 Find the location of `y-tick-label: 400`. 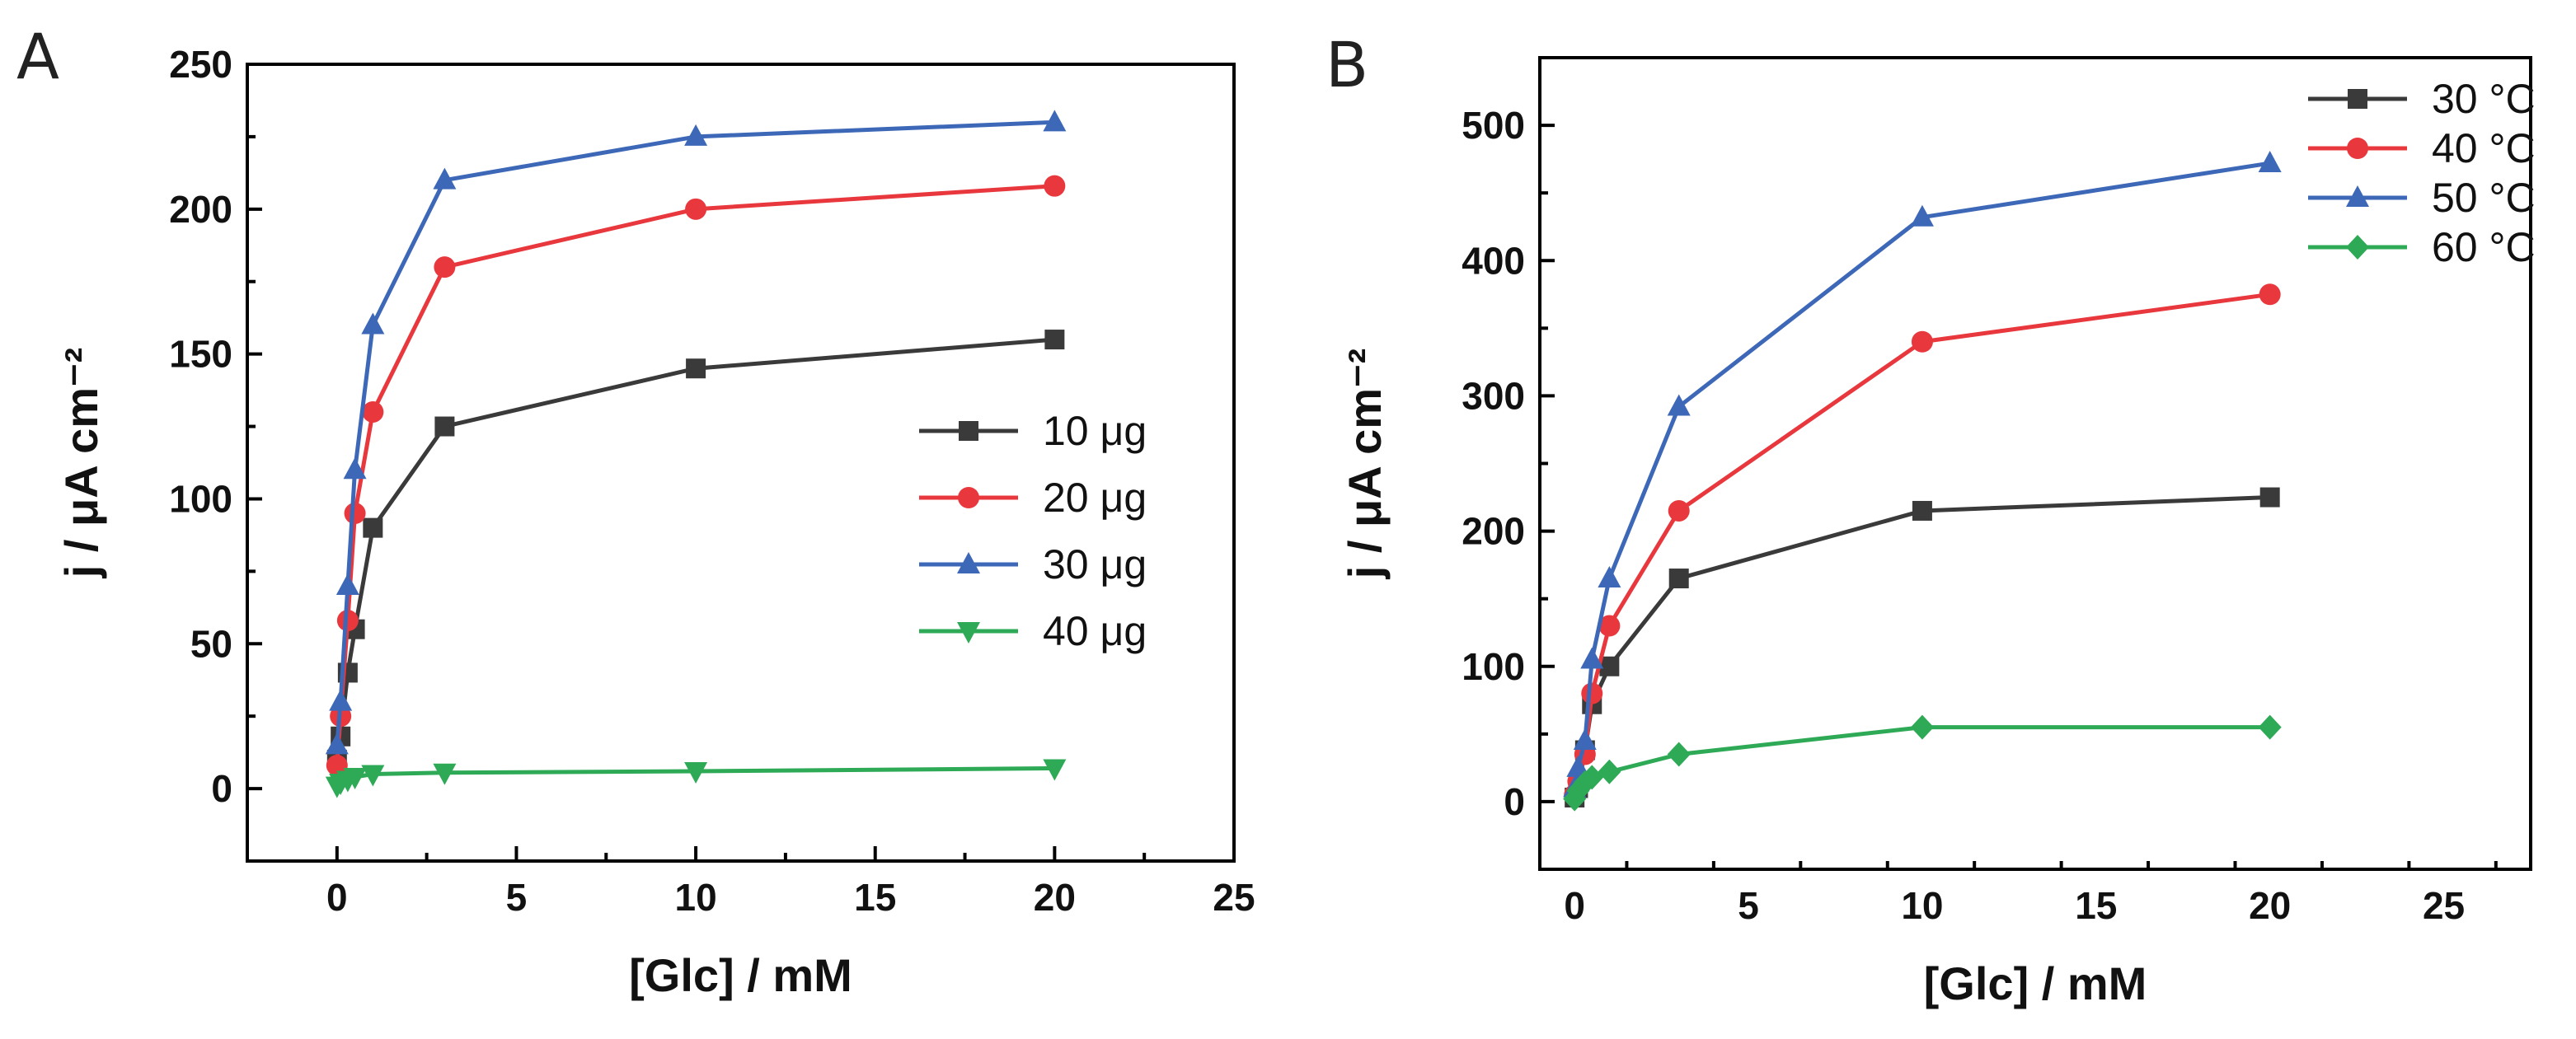

y-tick-label: 400 is located at coordinates (1494, 260).